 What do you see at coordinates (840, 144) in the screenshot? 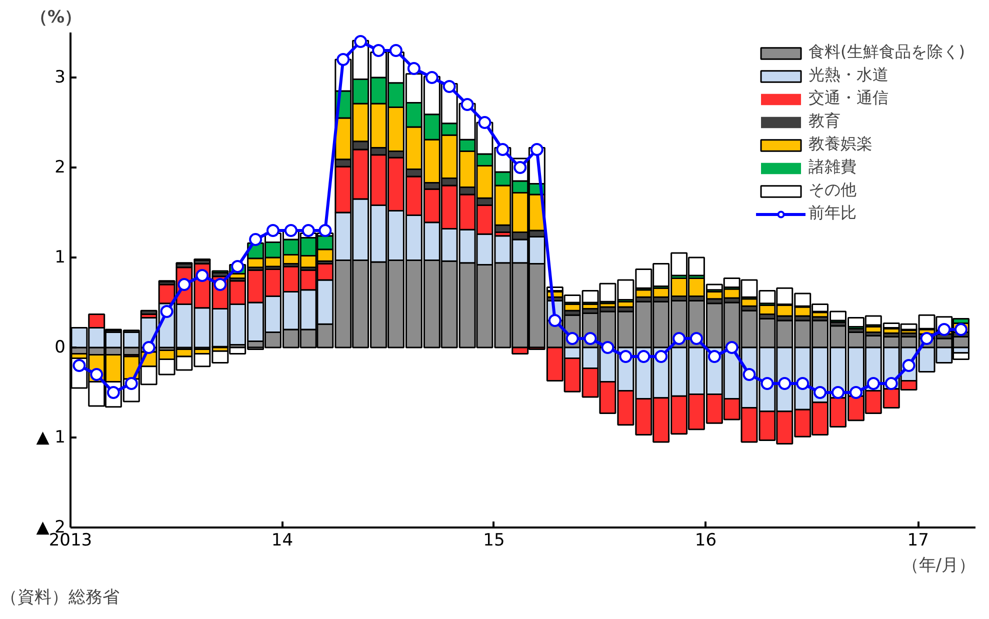
I see `legend-label: 教養娯楽` at bounding box center [840, 144].